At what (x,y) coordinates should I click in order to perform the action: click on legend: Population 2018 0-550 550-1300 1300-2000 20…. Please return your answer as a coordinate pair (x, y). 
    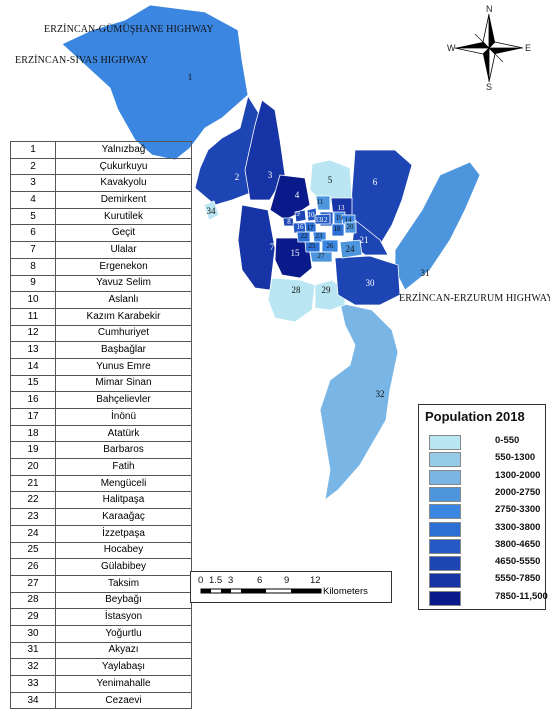
    Looking at the image, I should click on (483, 507).